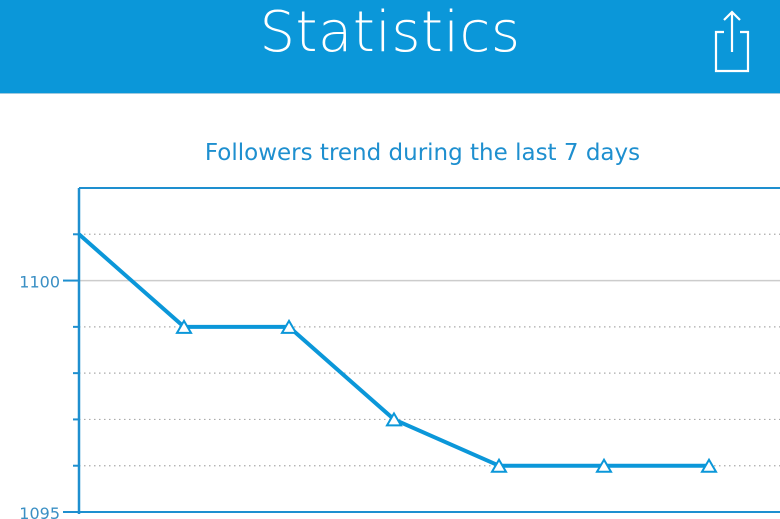  What do you see at coordinates (39, 511) in the screenshot?
I see `y-tick-label: 1095` at bounding box center [39, 511].